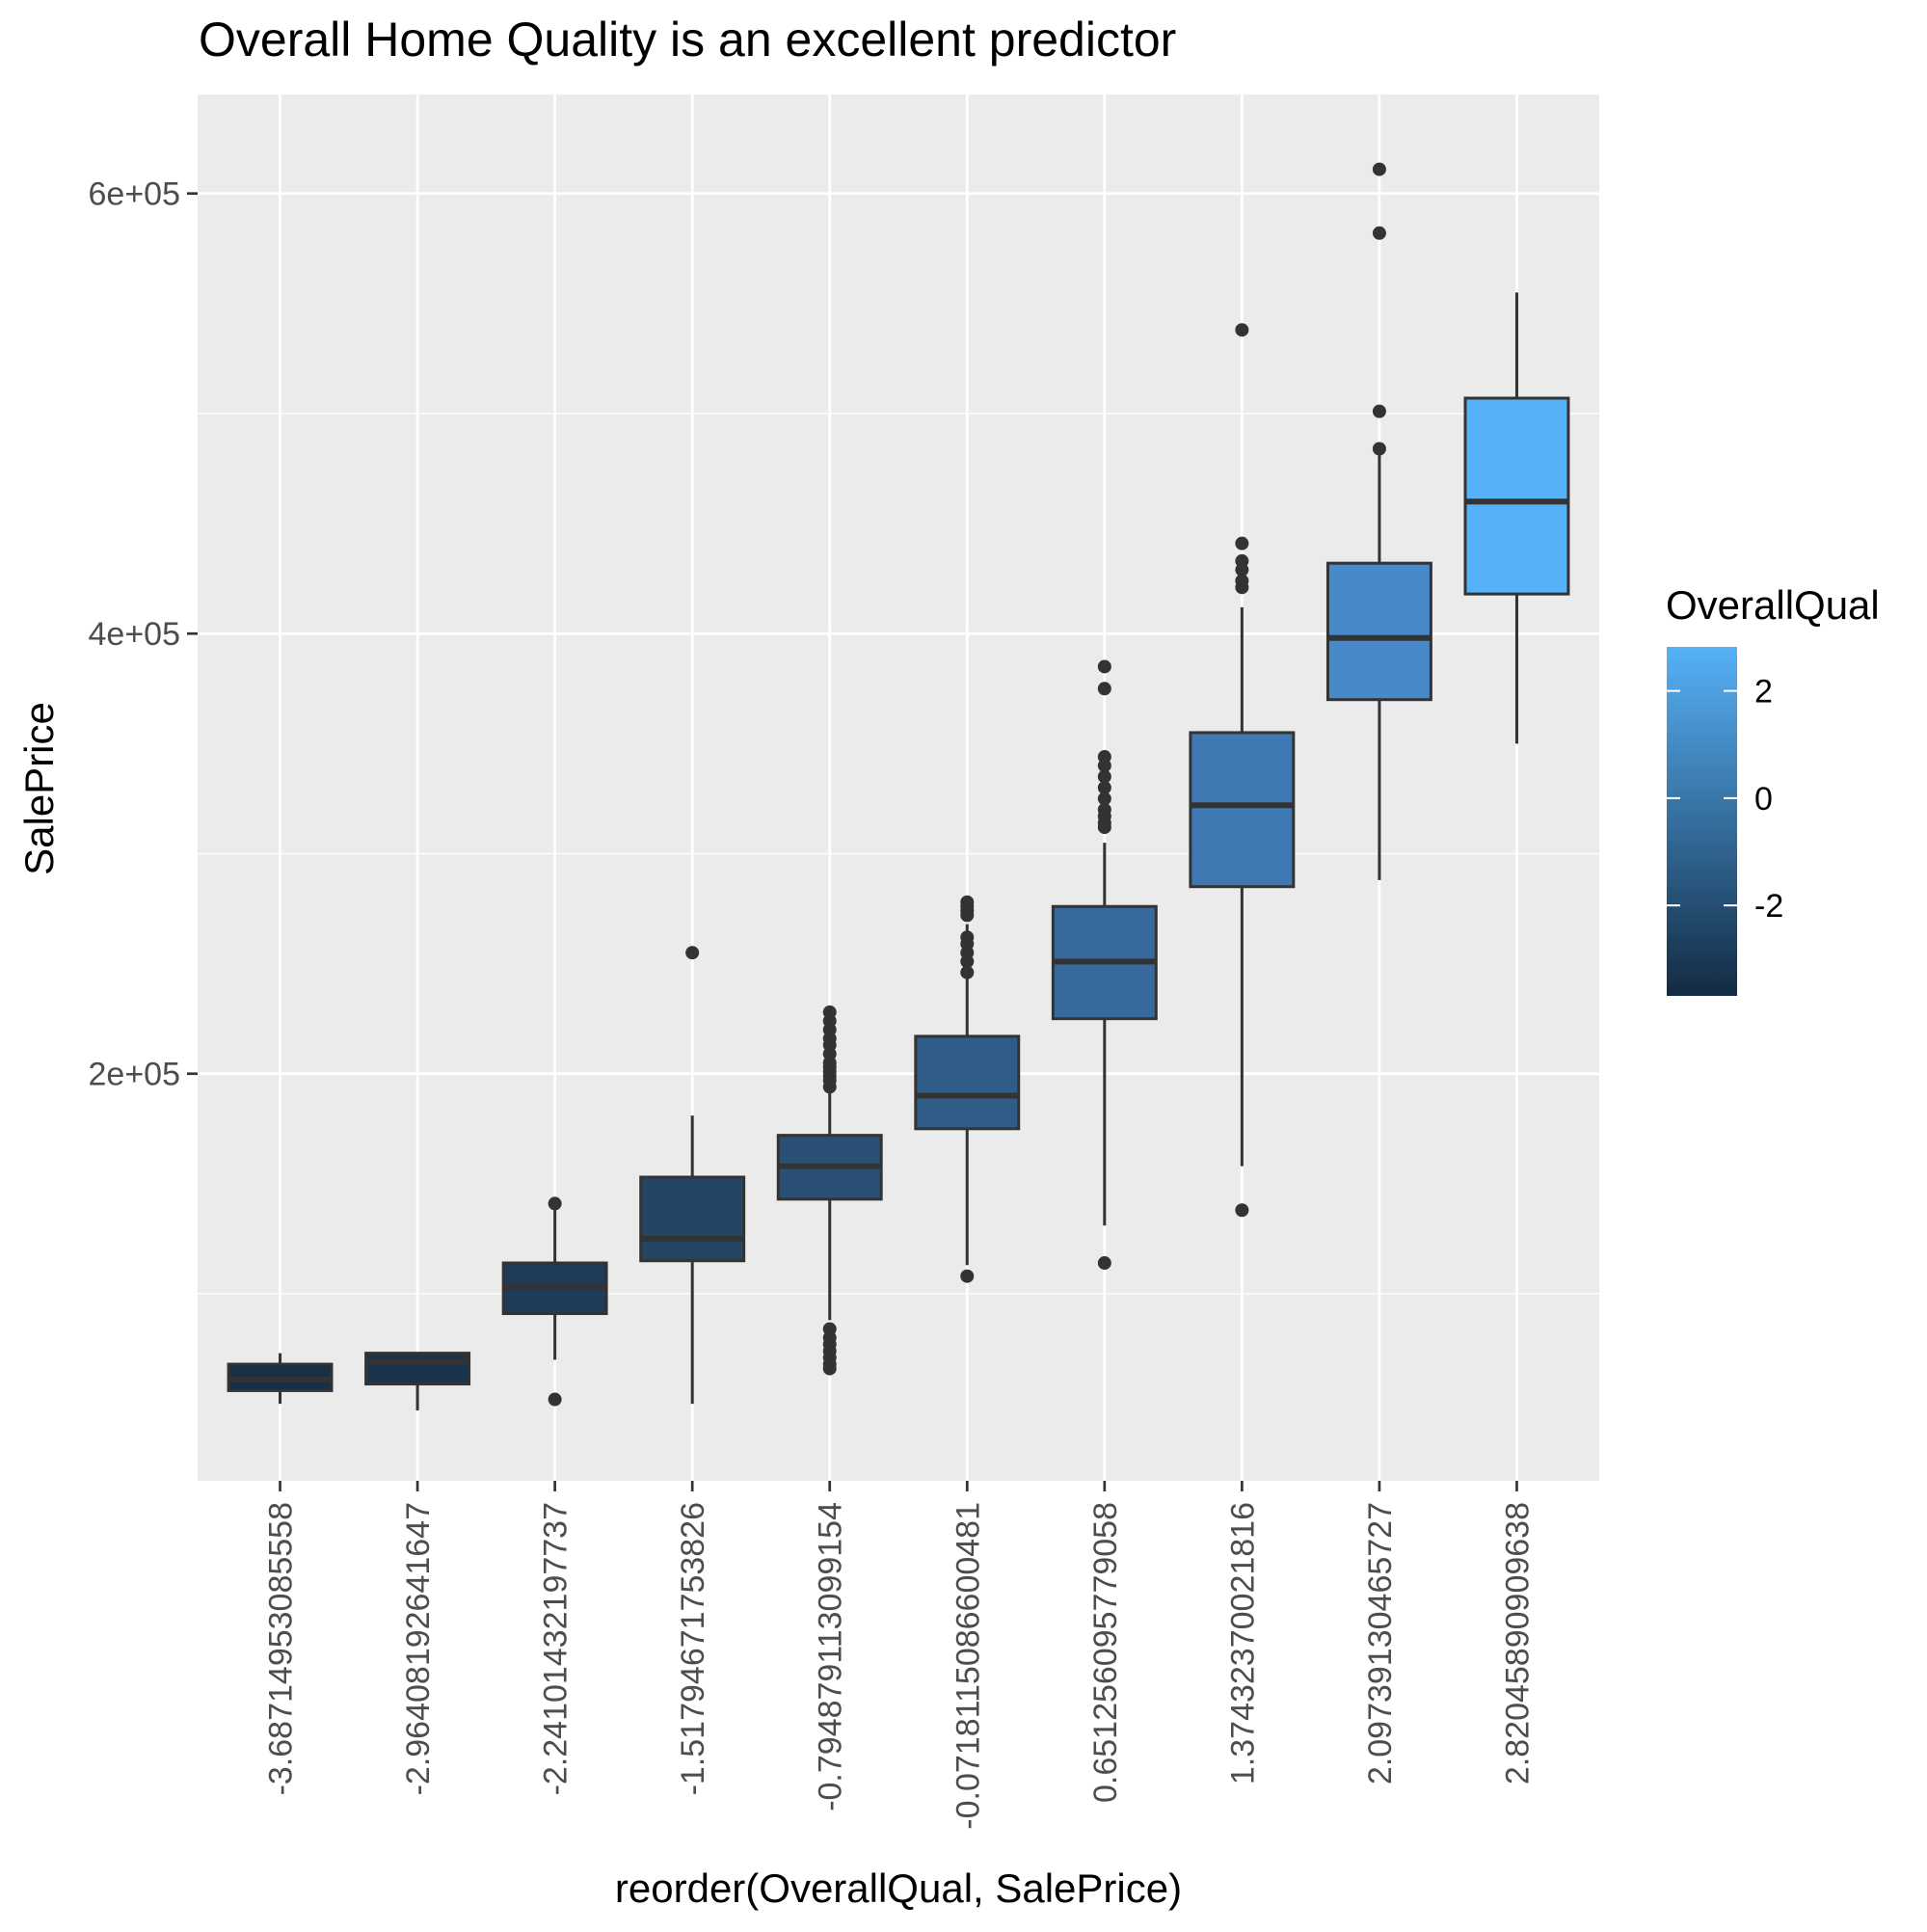 The height and width of the screenshot is (1932, 1927). I want to click on x-axis-label: reorder(OverallQual, SalePrice), so click(898, 1888).